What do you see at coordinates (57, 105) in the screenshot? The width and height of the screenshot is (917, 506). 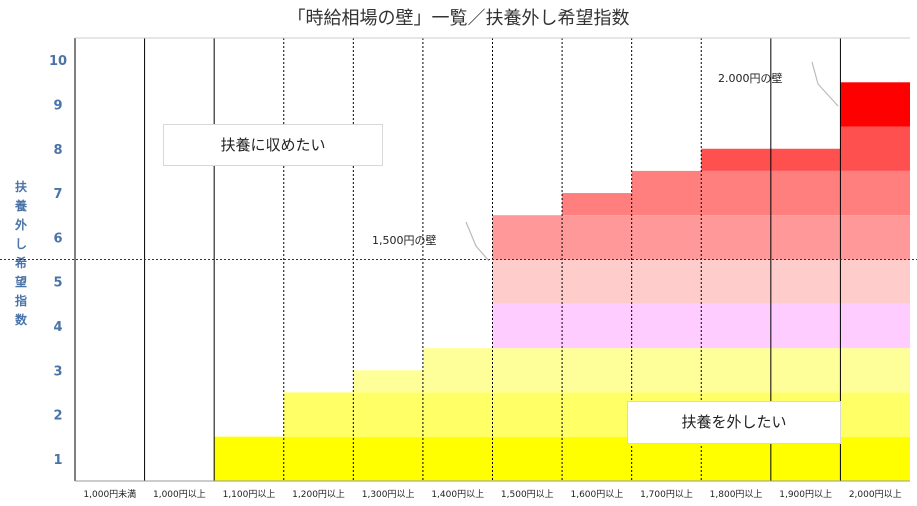 I see `y-tick-label-9: 9` at bounding box center [57, 105].